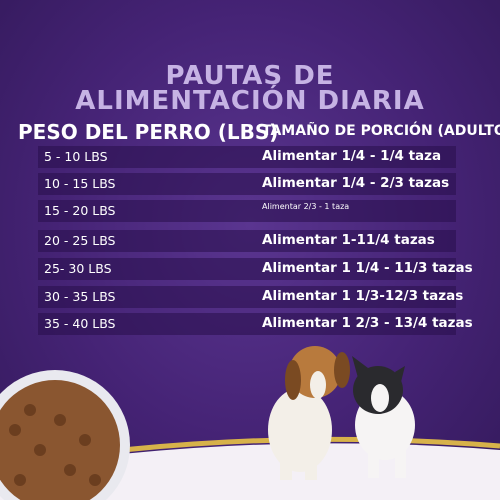 This screenshot has width=500, height=500. Describe the element at coordinates (356, 183) in the screenshot. I see `portion-cell: Alimentar 1/4 - 2/3 tazas` at that location.